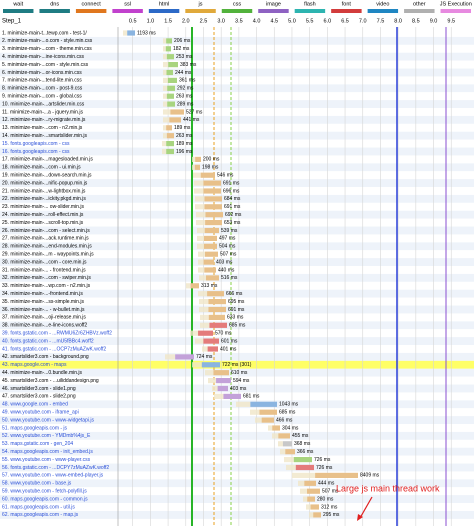 Image resolution: width=474 pixels, height=526 pixels. I want to click on axis-tick-label: 3.0, so click(221, 21).